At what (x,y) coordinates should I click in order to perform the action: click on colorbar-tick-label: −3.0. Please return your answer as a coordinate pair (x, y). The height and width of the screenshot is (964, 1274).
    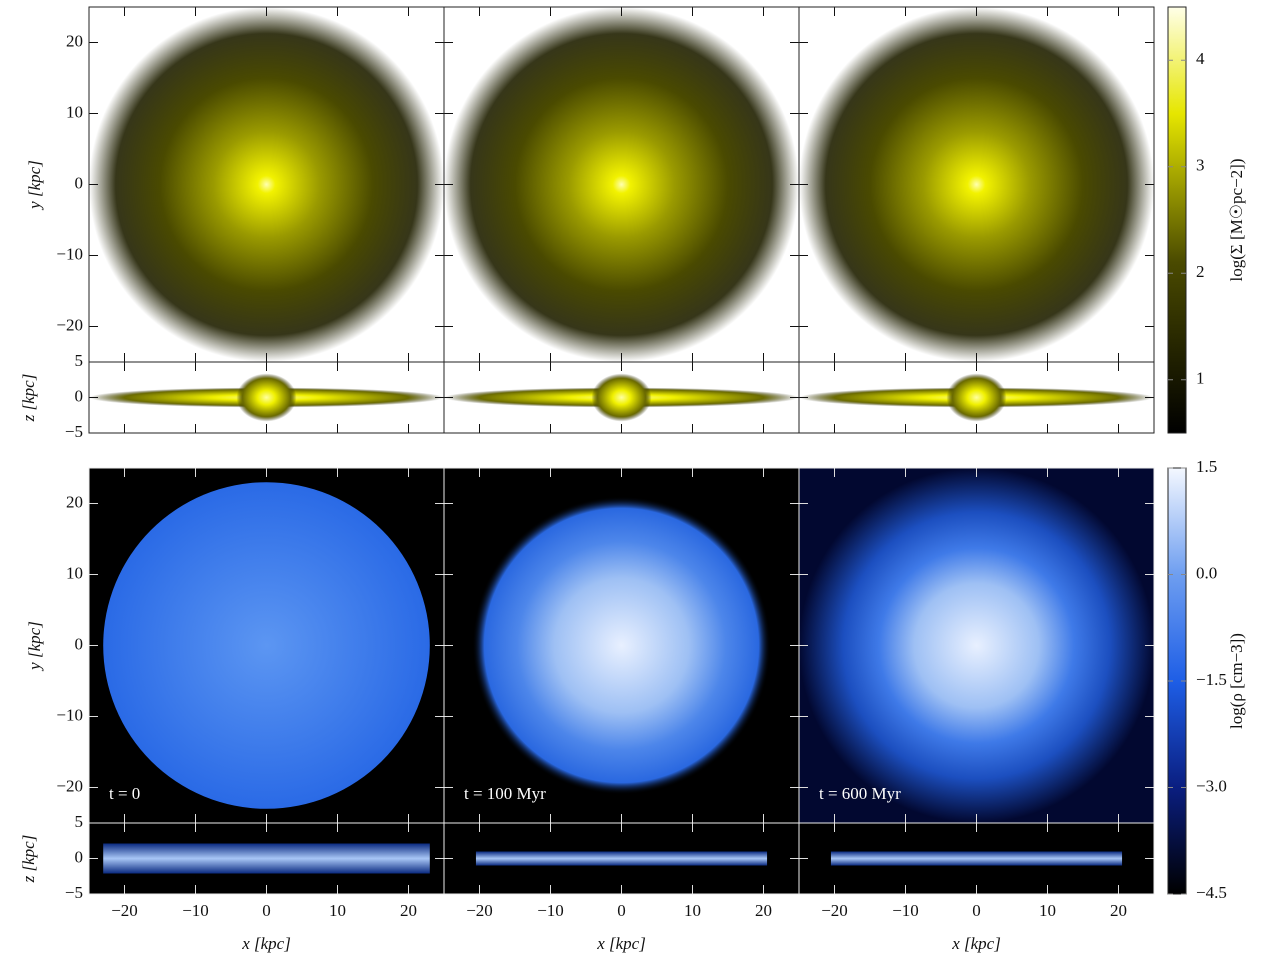
    Looking at the image, I should click on (1211, 785).